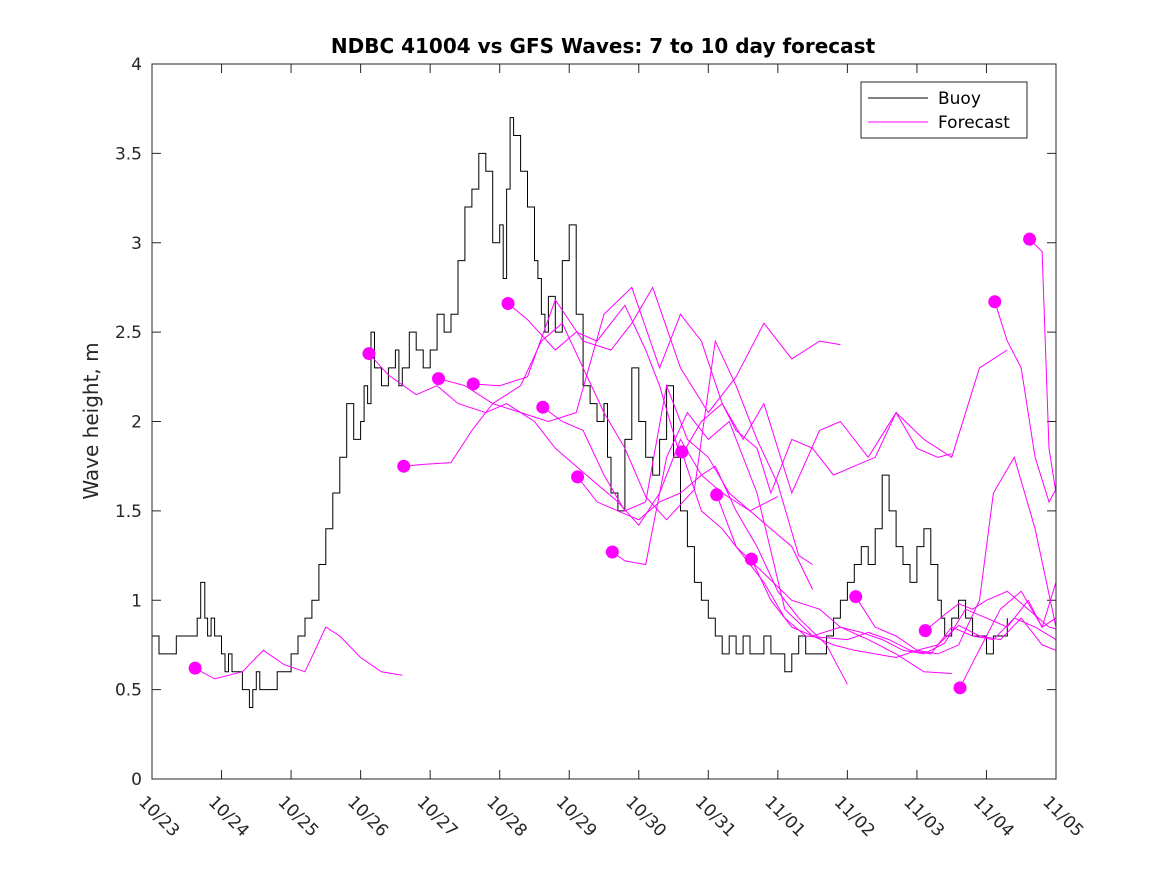 The width and height of the screenshot is (1167, 875). Describe the element at coordinates (128, 333) in the screenshot. I see `y-tick-label: 2.5` at that location.